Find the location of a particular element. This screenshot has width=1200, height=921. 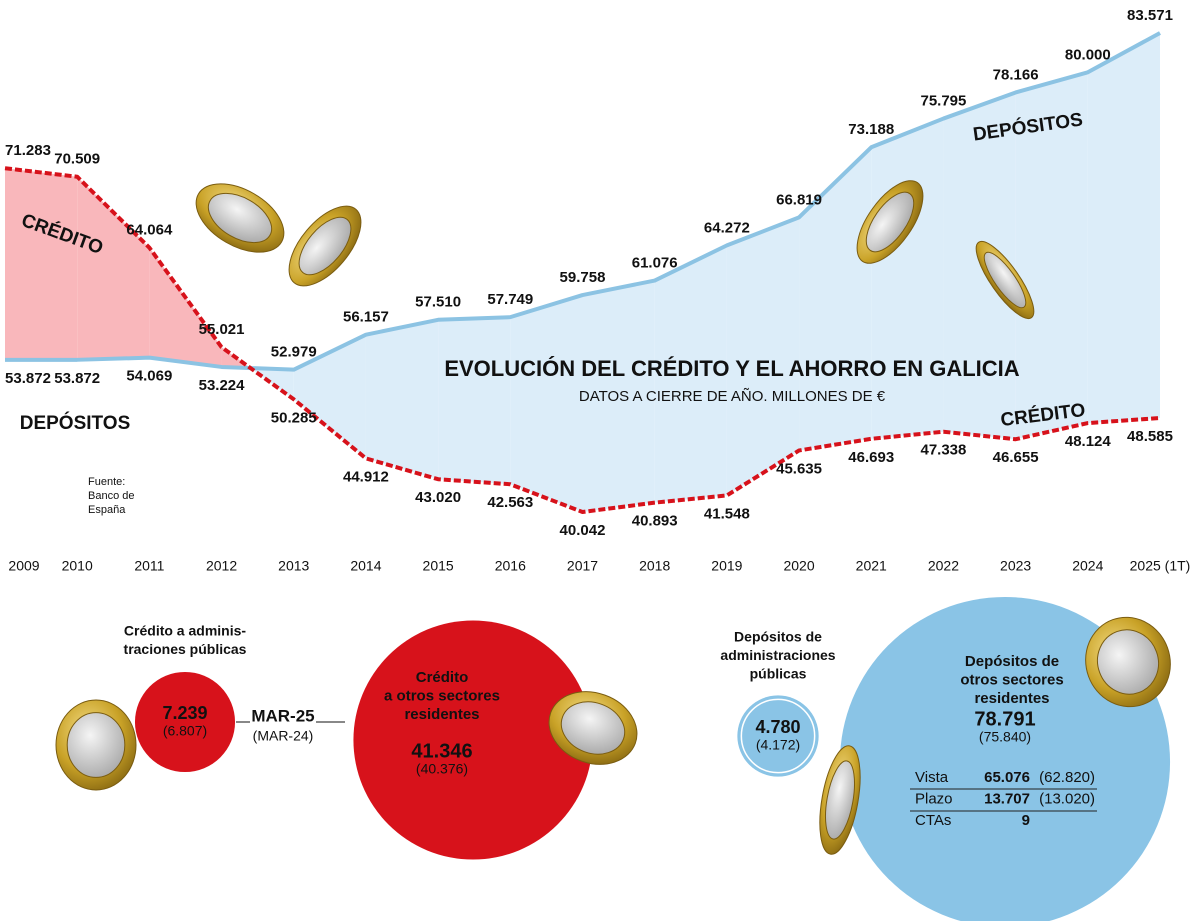

table-cell: 65.076 is located at coordinates (1007, 777).